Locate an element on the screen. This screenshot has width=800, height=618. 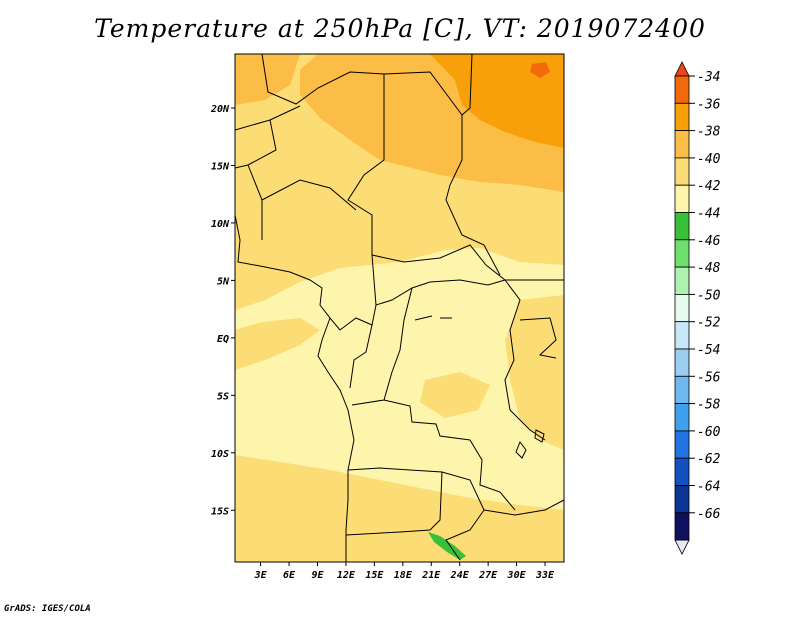
colorbar-label: -34 is located at coordinates (708, 77).